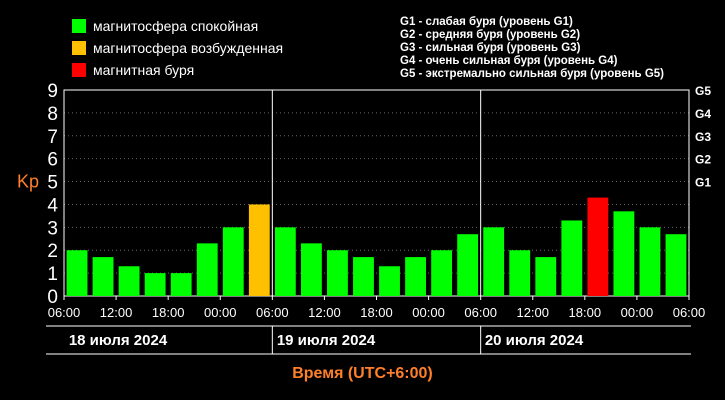  I want to click on right-tick-label-g5: G5, so click(703, 91).